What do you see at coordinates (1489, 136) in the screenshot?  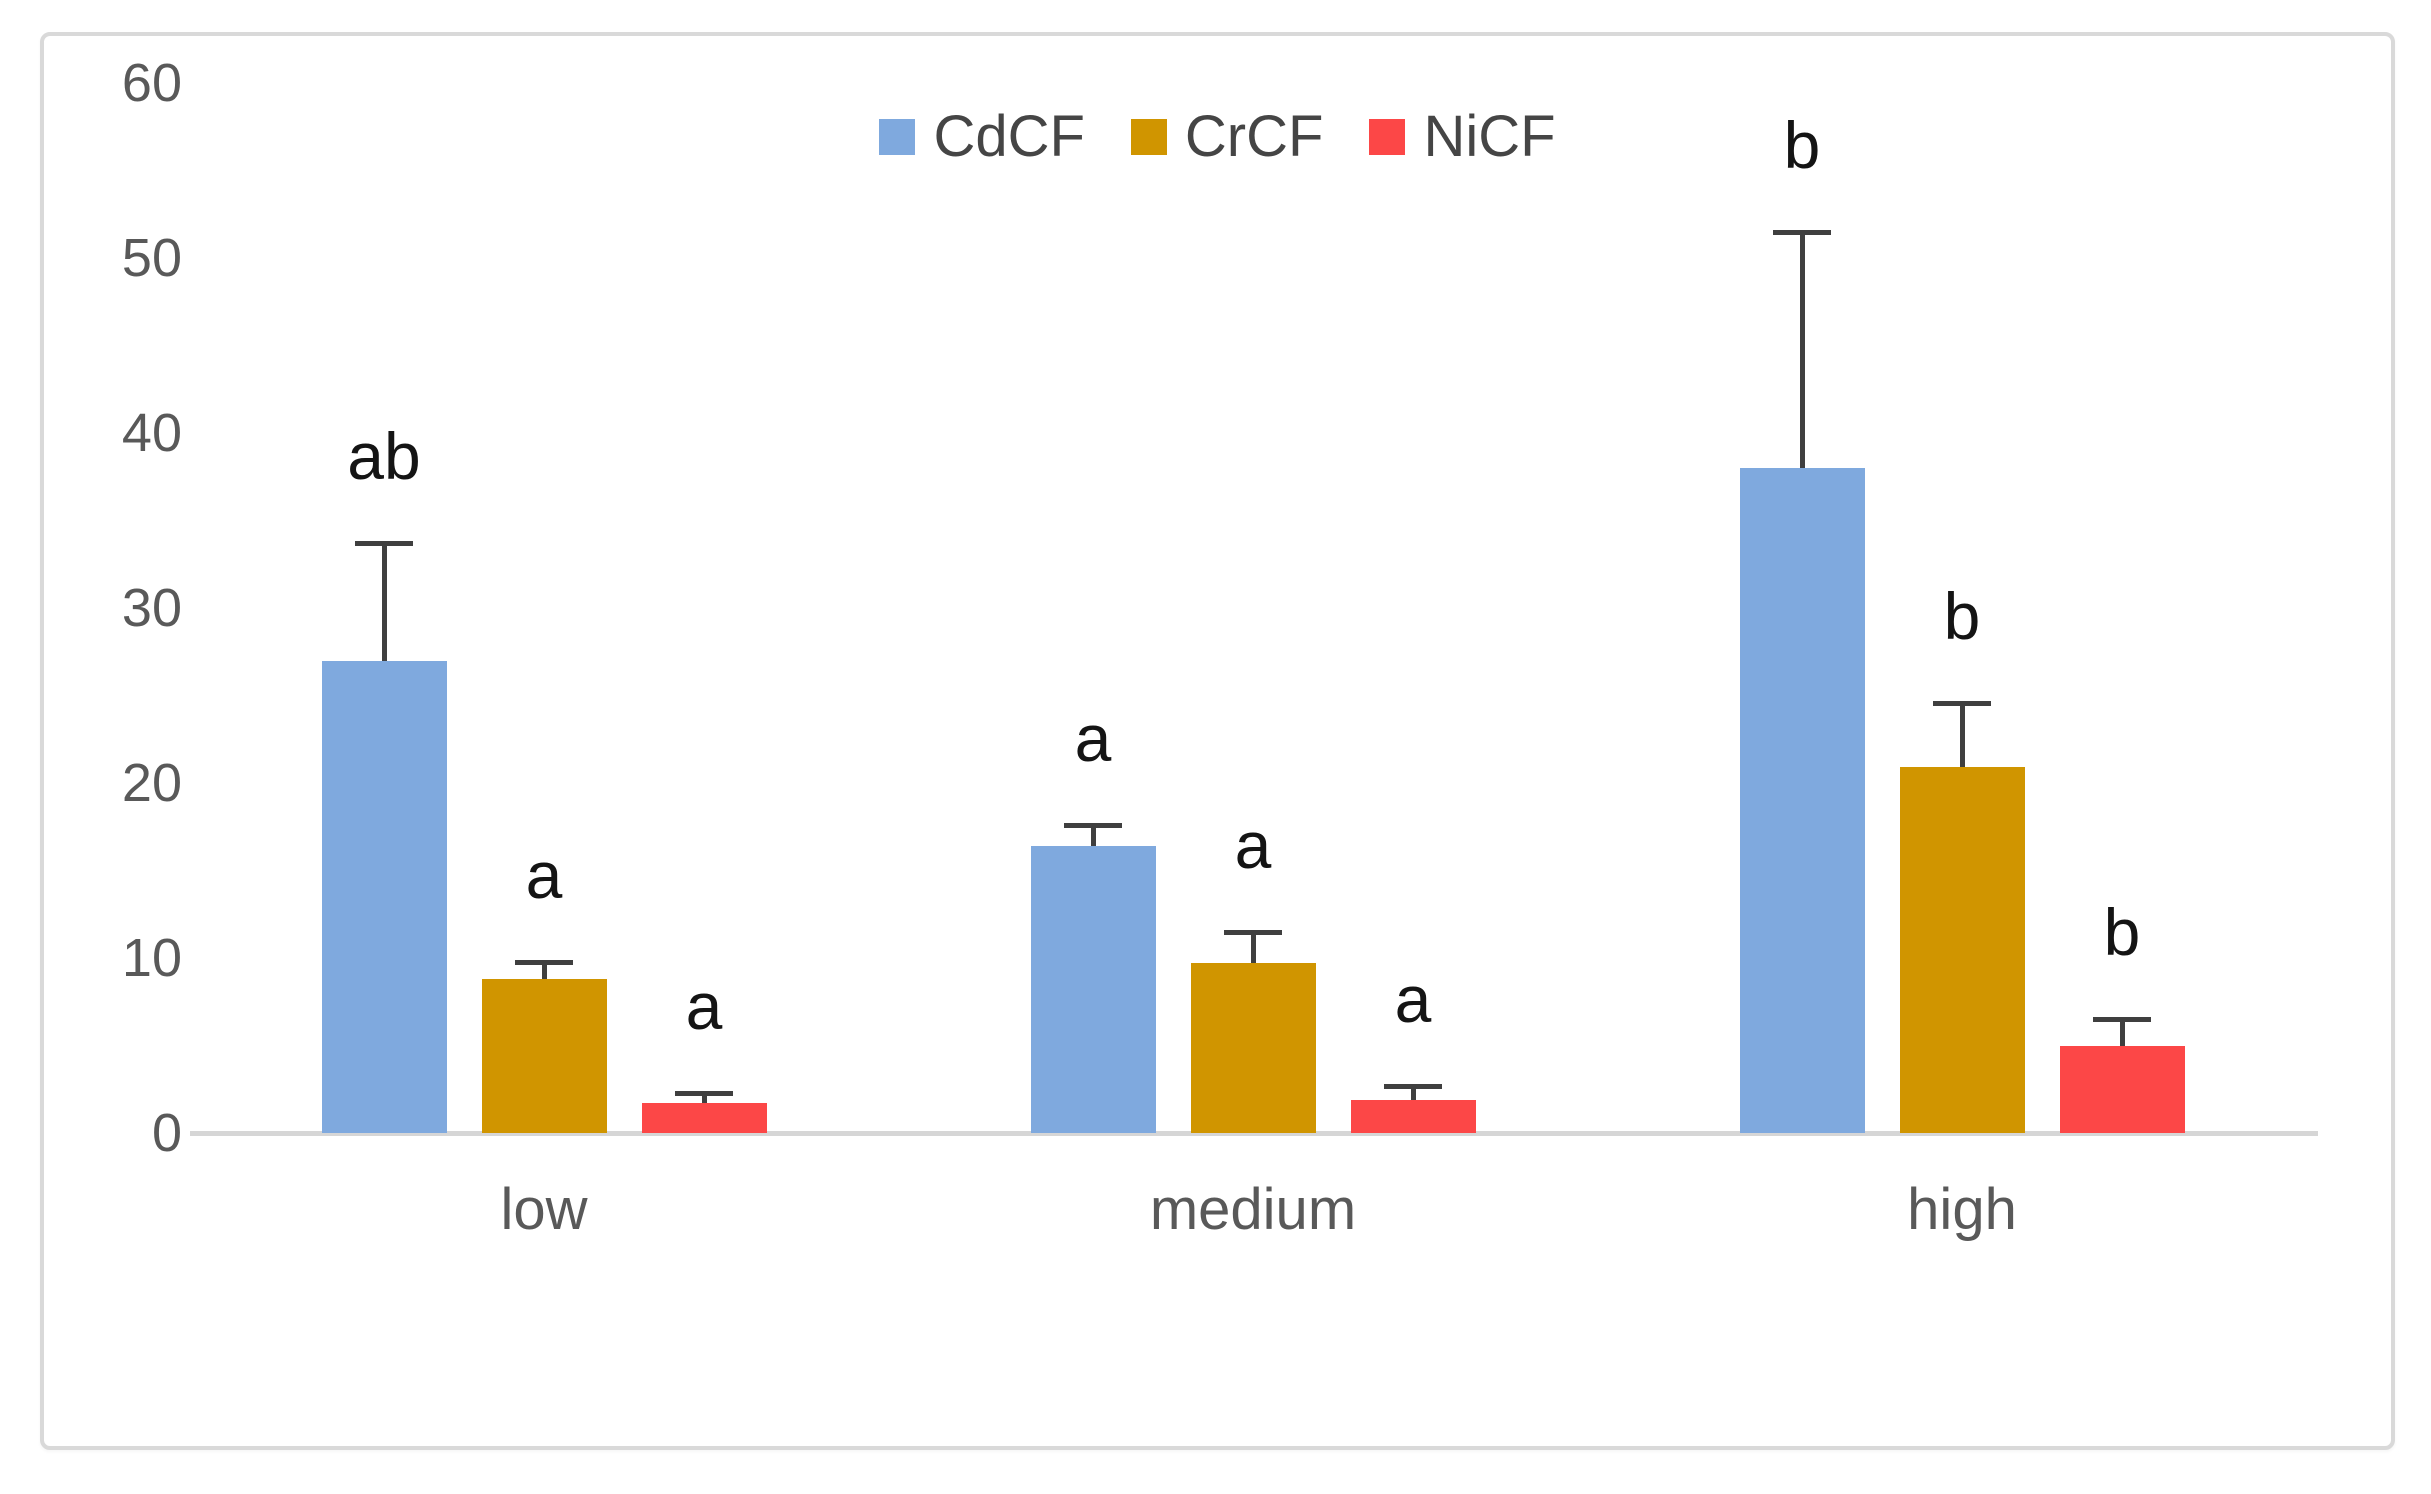 I see `legend-label: NiCF` at bounding box center [1489, 136].